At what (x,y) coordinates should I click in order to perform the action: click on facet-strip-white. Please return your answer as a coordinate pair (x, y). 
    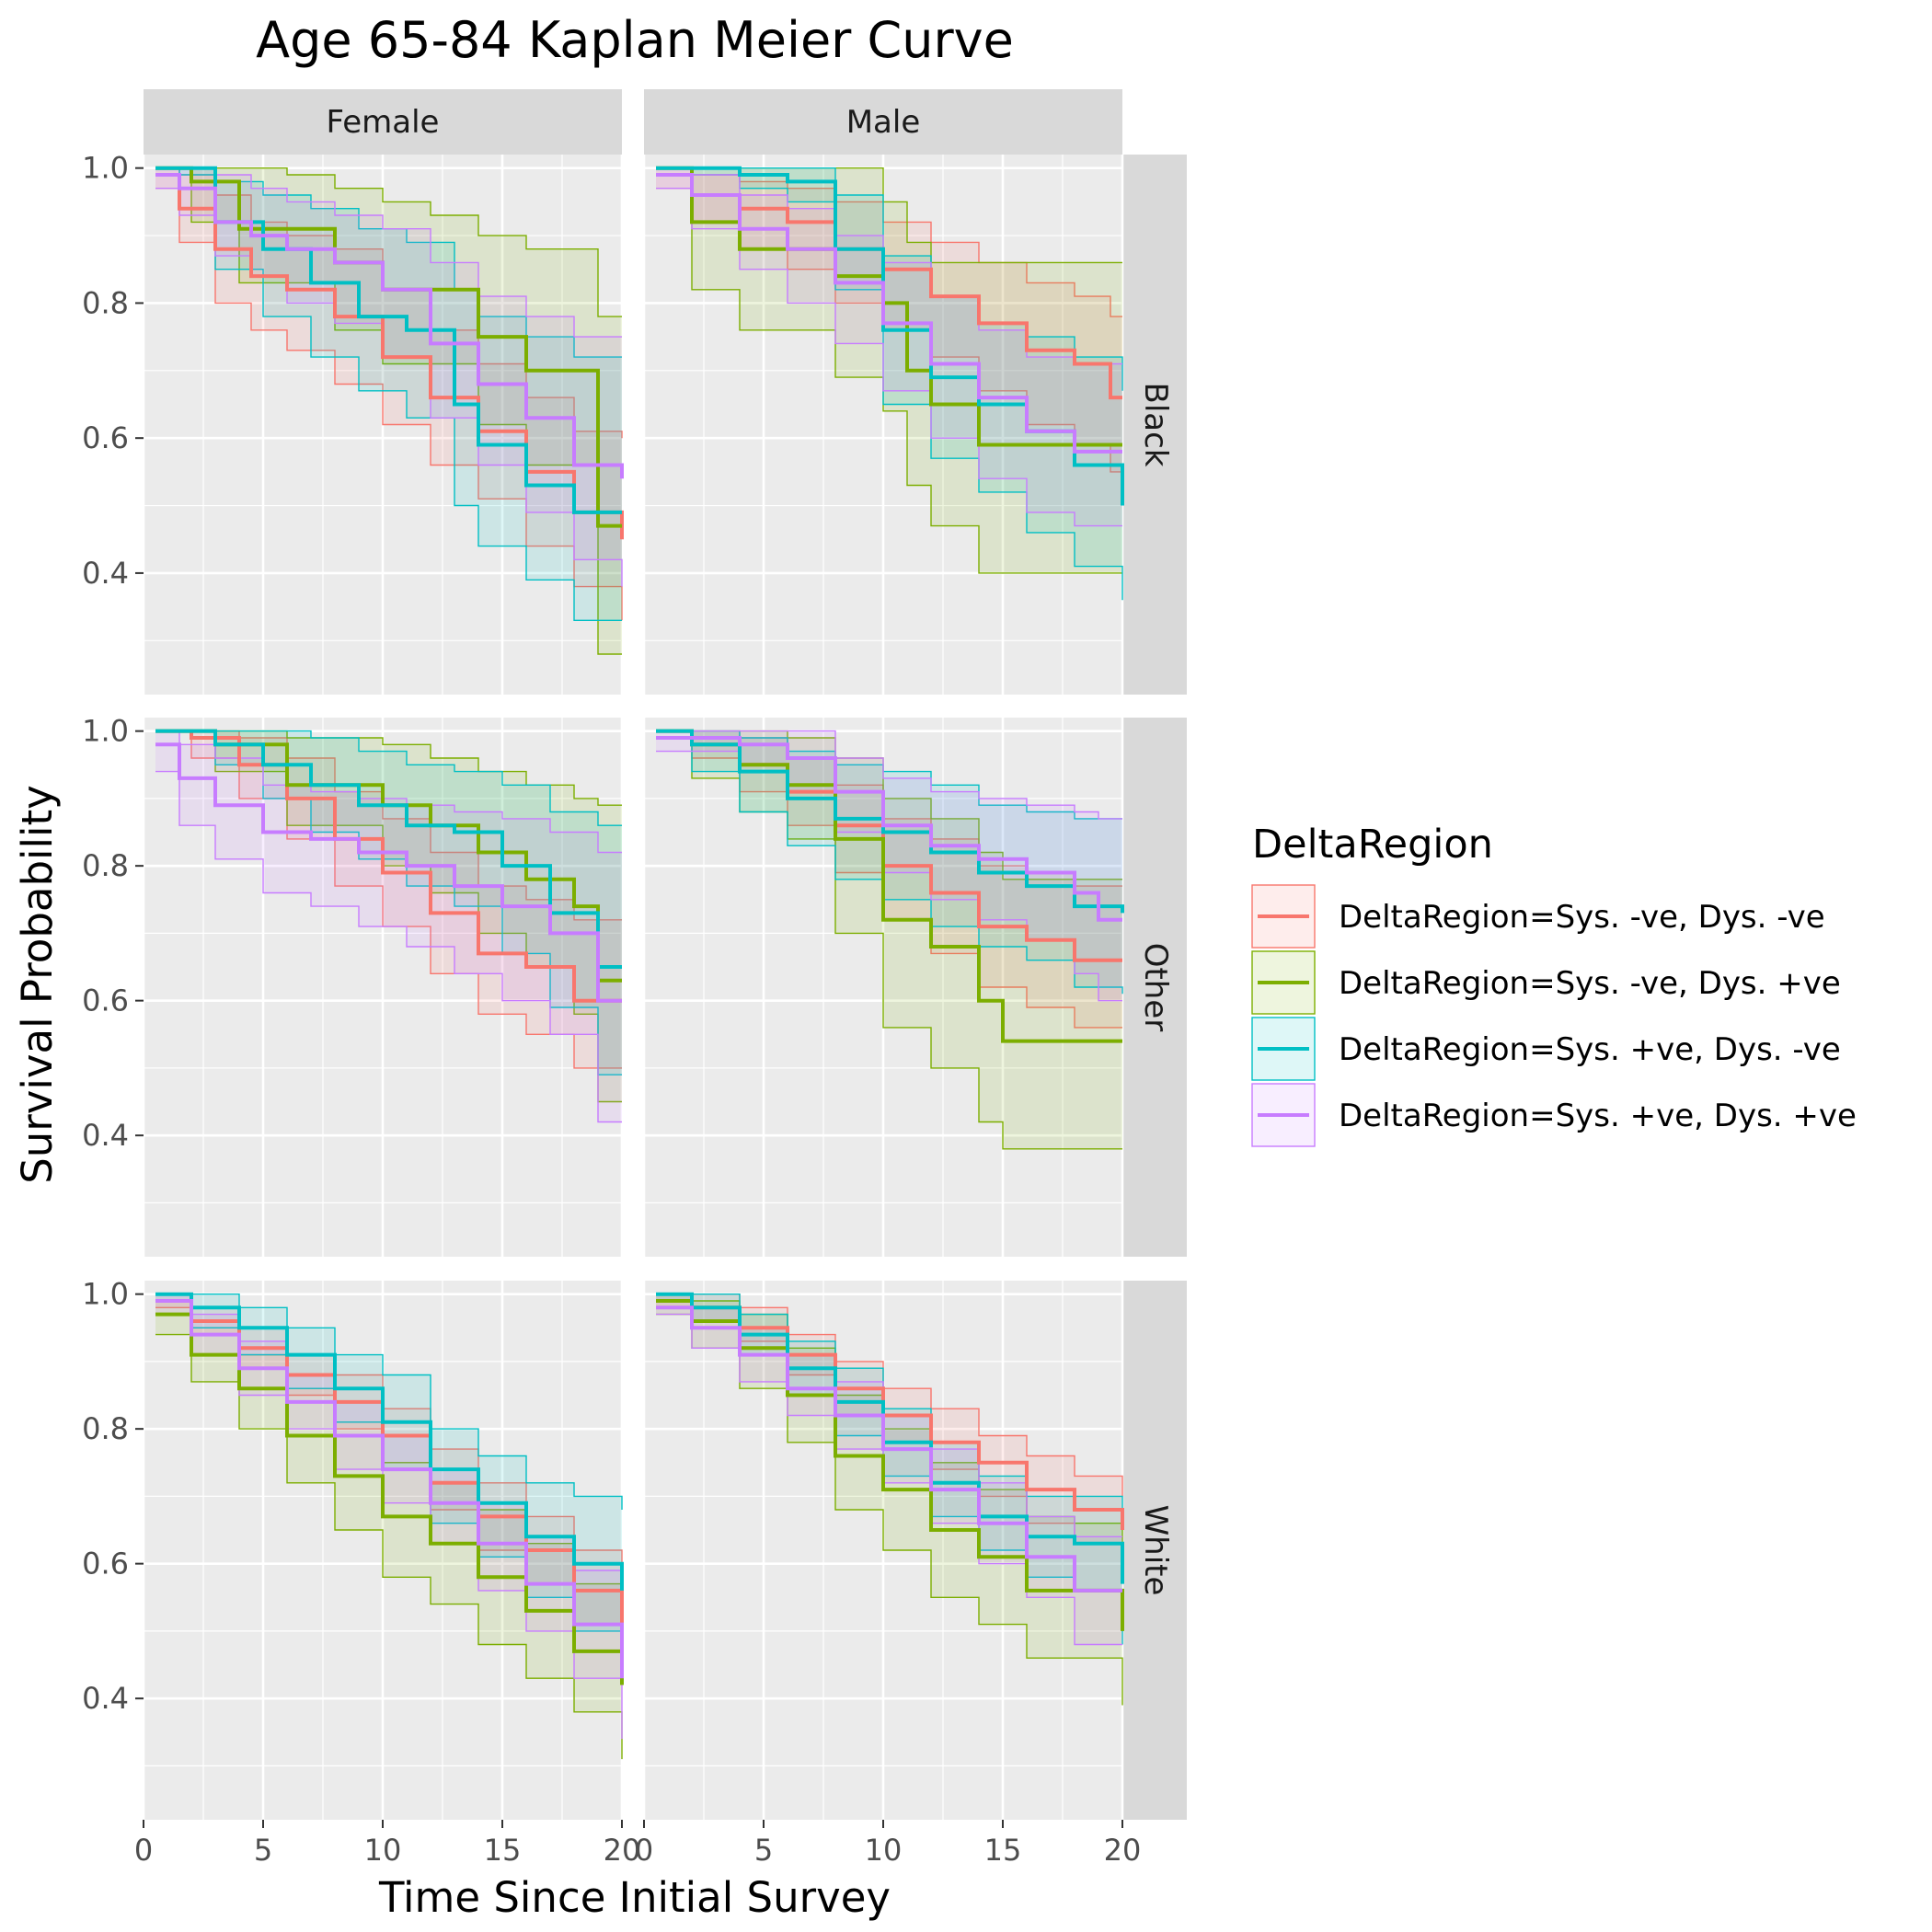
    Looking at the image, I should click on (1154, 1550).